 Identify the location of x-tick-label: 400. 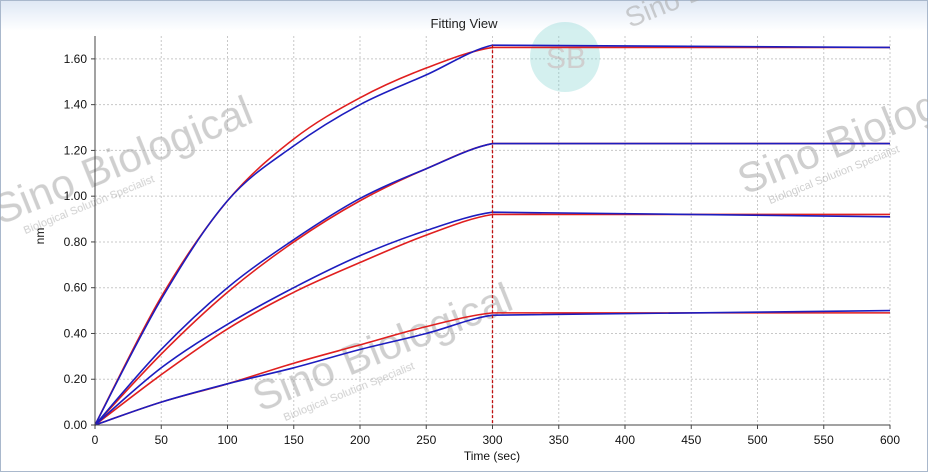
(625, 440).